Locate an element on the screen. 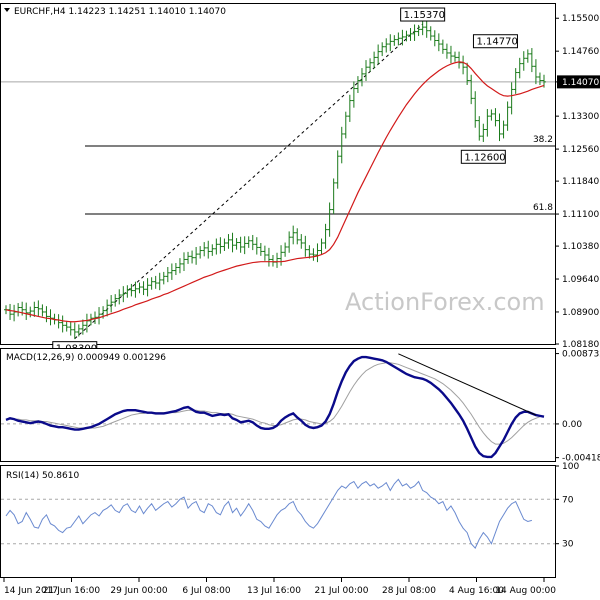 Image resolution: width=600 pixels, height=600 pixels. time-axis-label: 14 Jun 2017 is located at coordinates (31, 591).